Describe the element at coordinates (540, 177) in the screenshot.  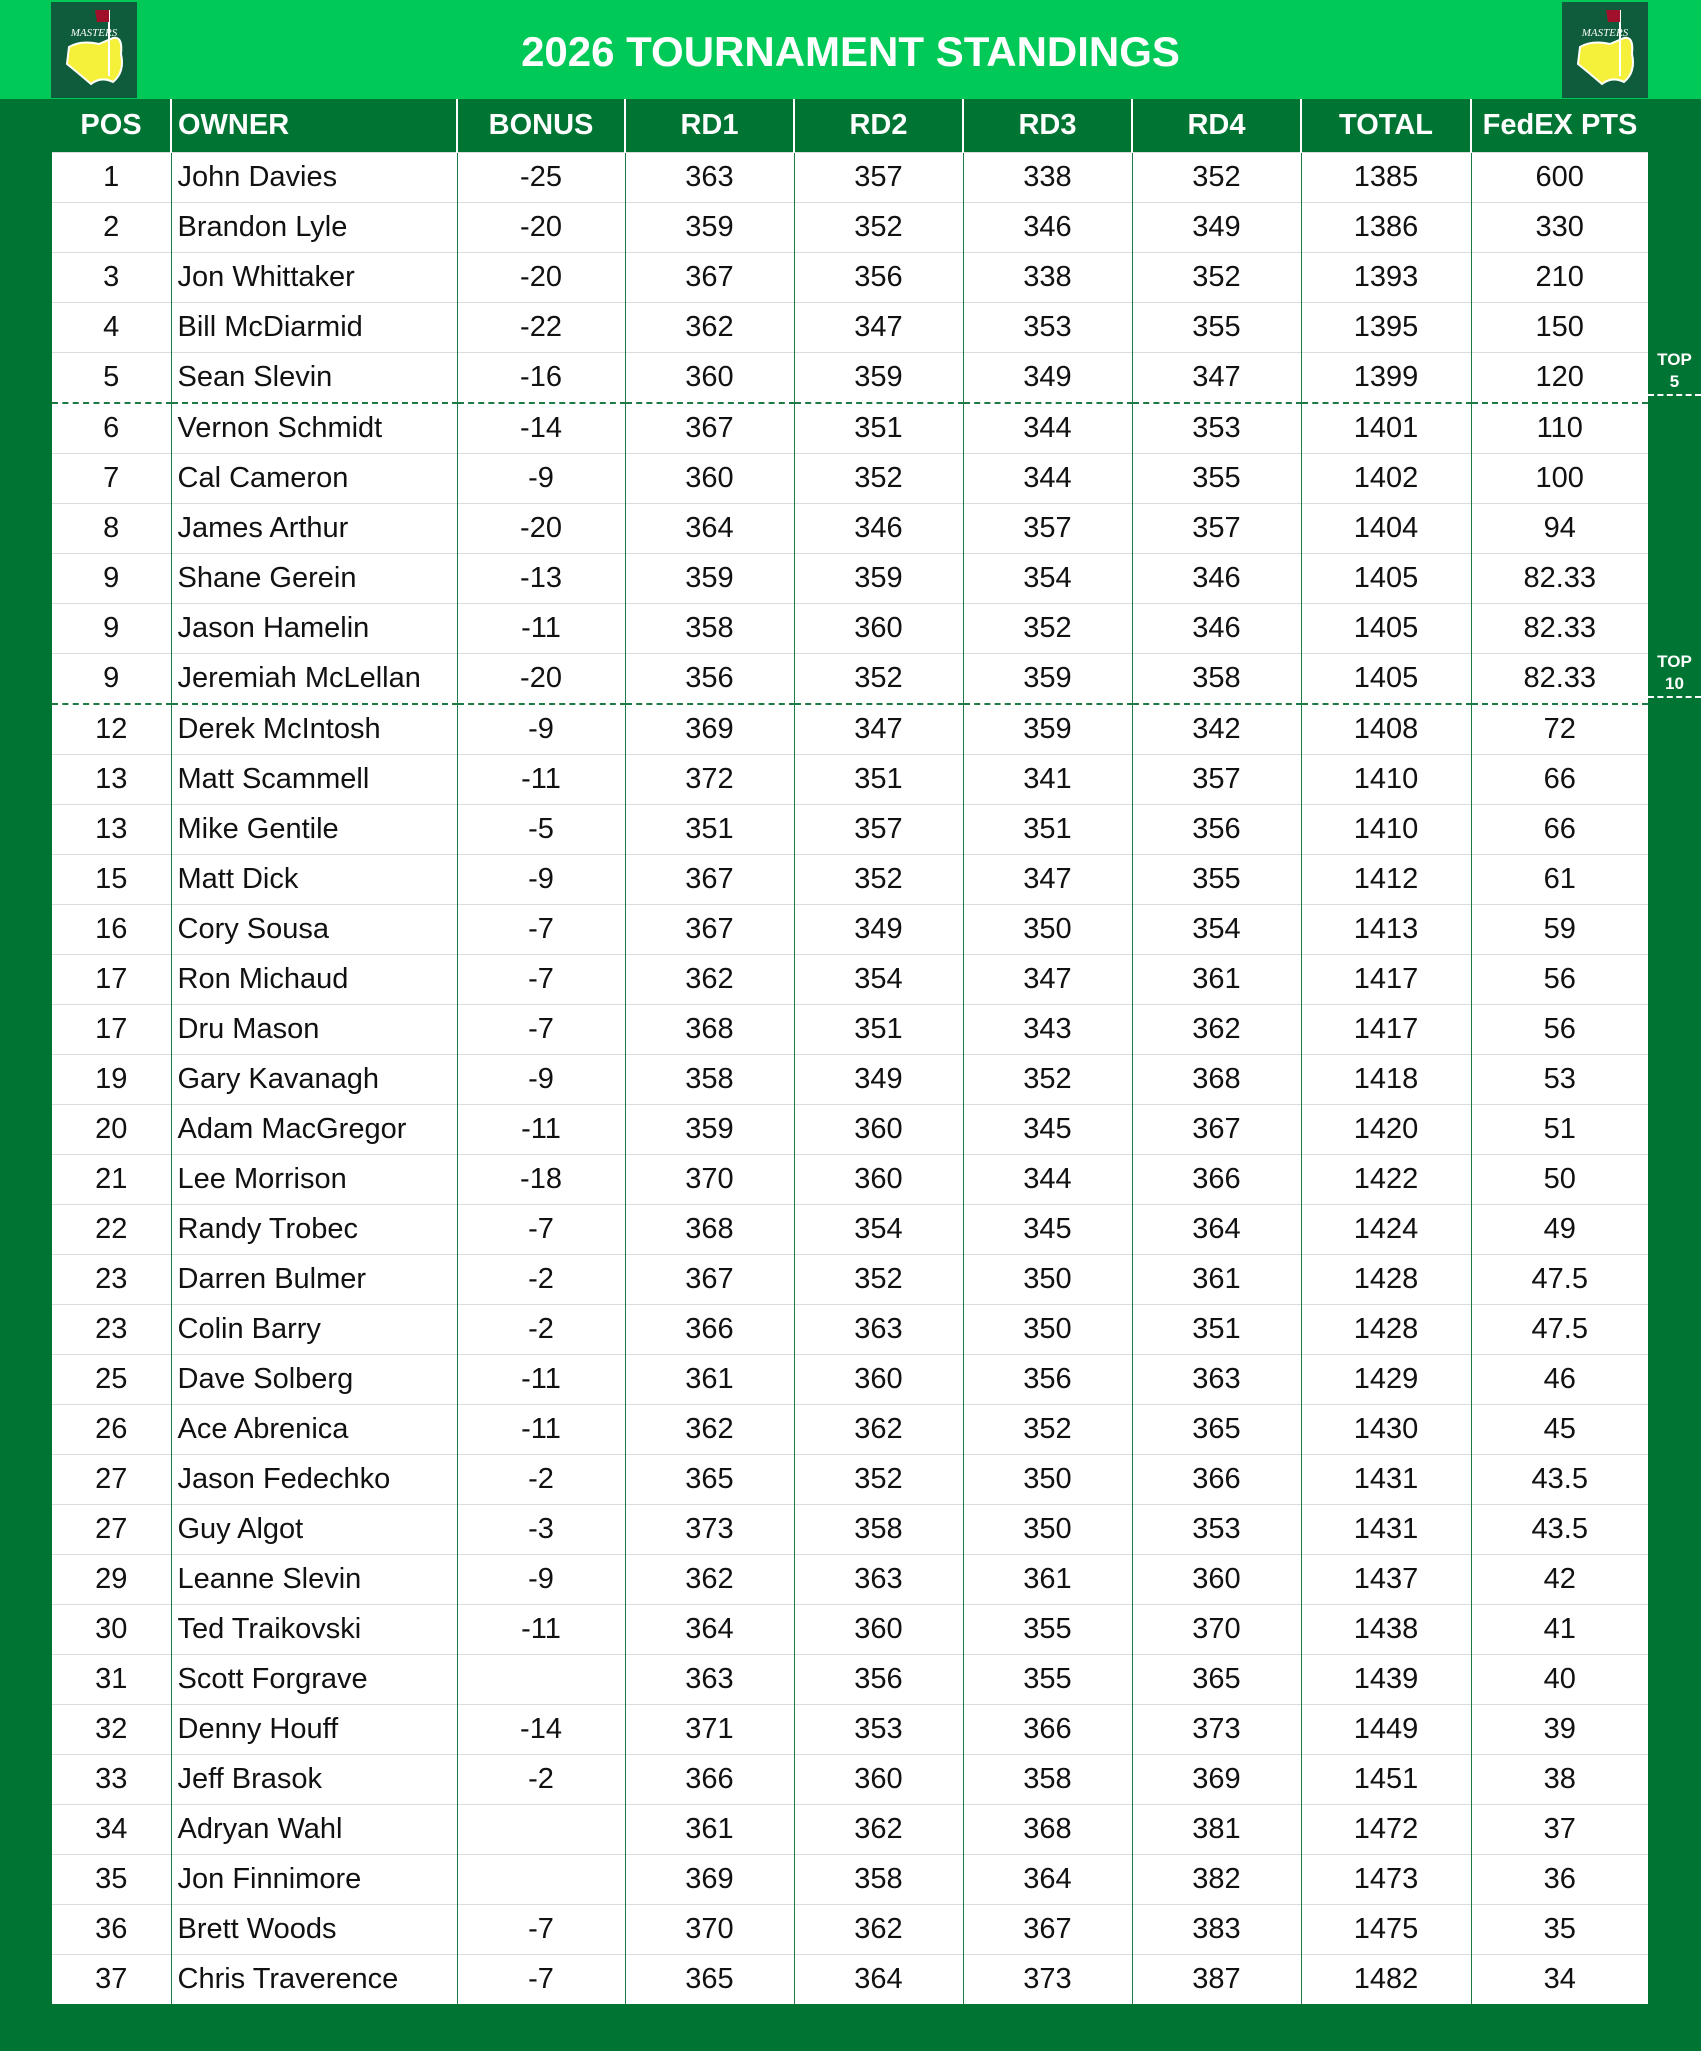
I see `cell-bonus: -25` at that location.